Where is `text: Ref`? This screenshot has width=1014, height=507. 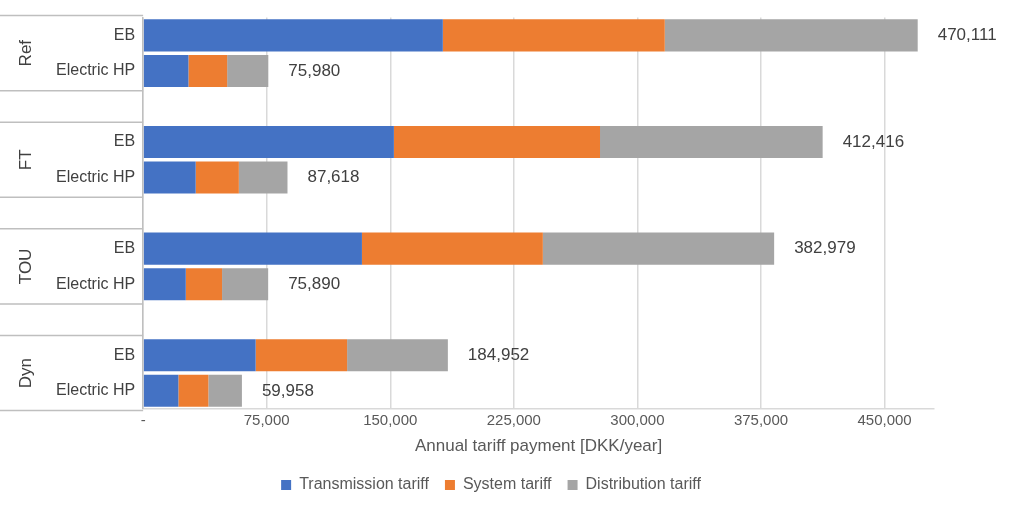
text: Ref is located at coordinates (25, 53).